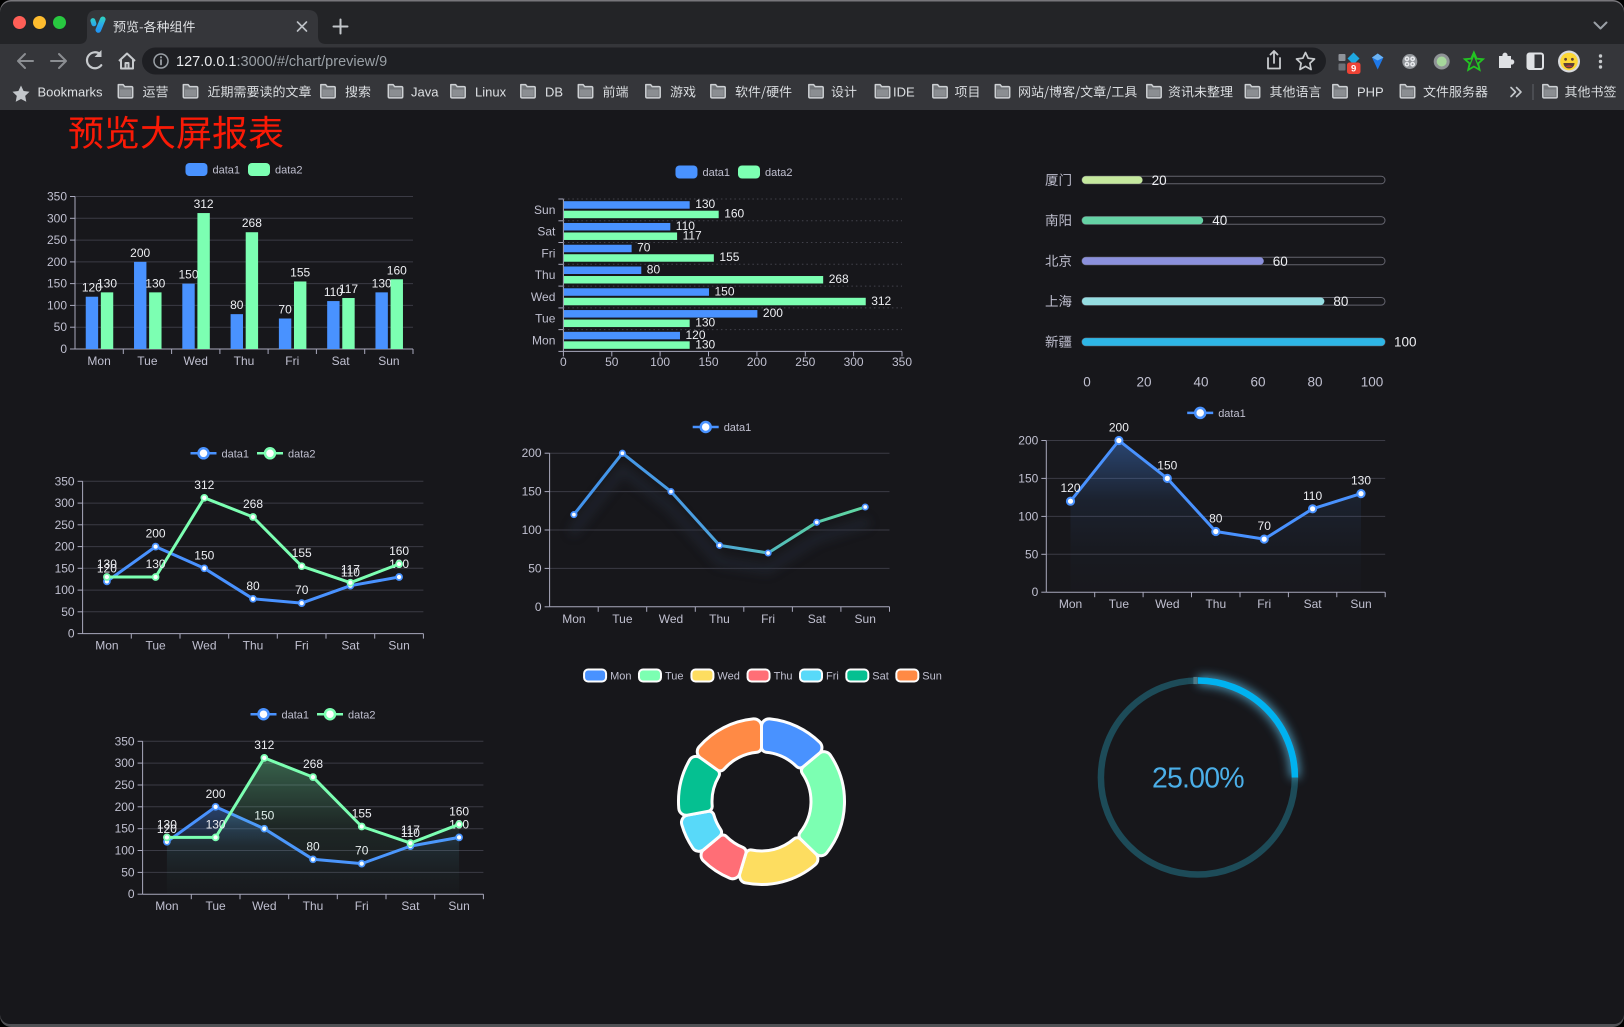 Image resolution: width=1624 pixels, height=1027 pixels. What do you see at coordinates (167, 829) in the screenshot?
I see `svg-text: 120` at bounding box center [167, 829].